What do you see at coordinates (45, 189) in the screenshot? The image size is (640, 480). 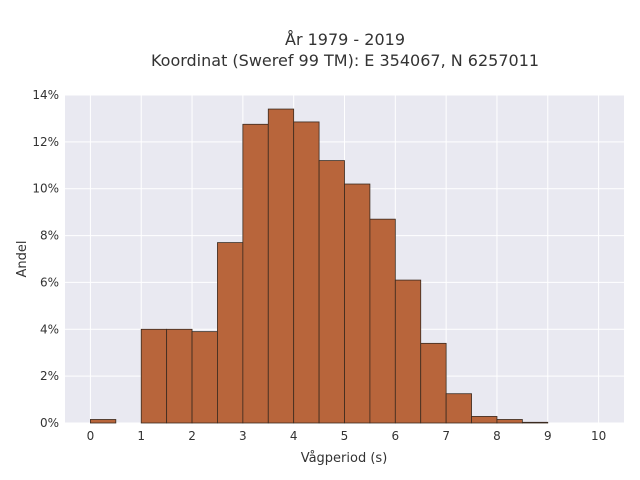 I see `y-tick-label: 10%` at bounding box center [45, 189].